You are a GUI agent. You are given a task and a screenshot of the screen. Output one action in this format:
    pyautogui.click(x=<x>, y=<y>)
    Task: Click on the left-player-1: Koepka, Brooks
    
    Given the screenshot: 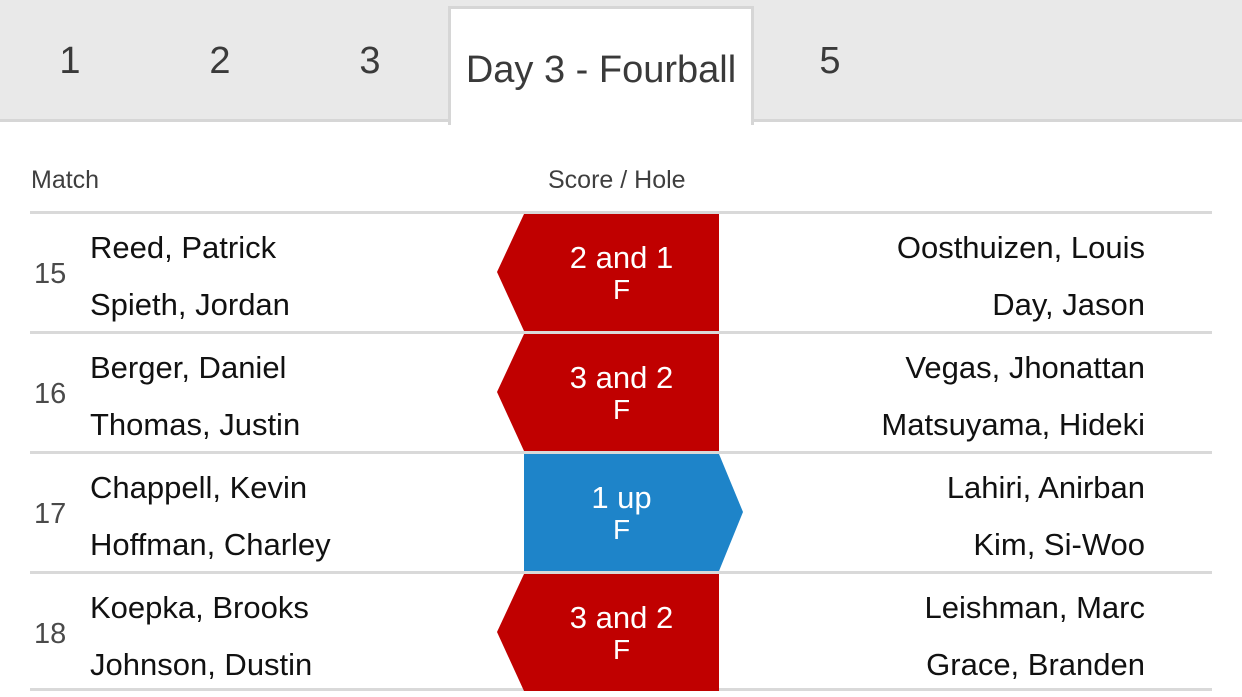 What is the action you would take?
    pyautogui.click(x=199, y=607)
    